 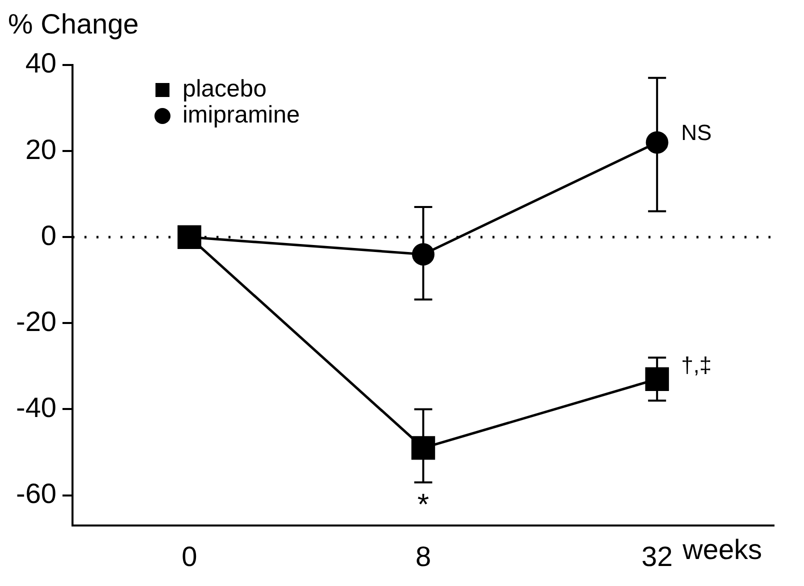 I want to click on x-tick-label: 0, so click(x=190, y=556).